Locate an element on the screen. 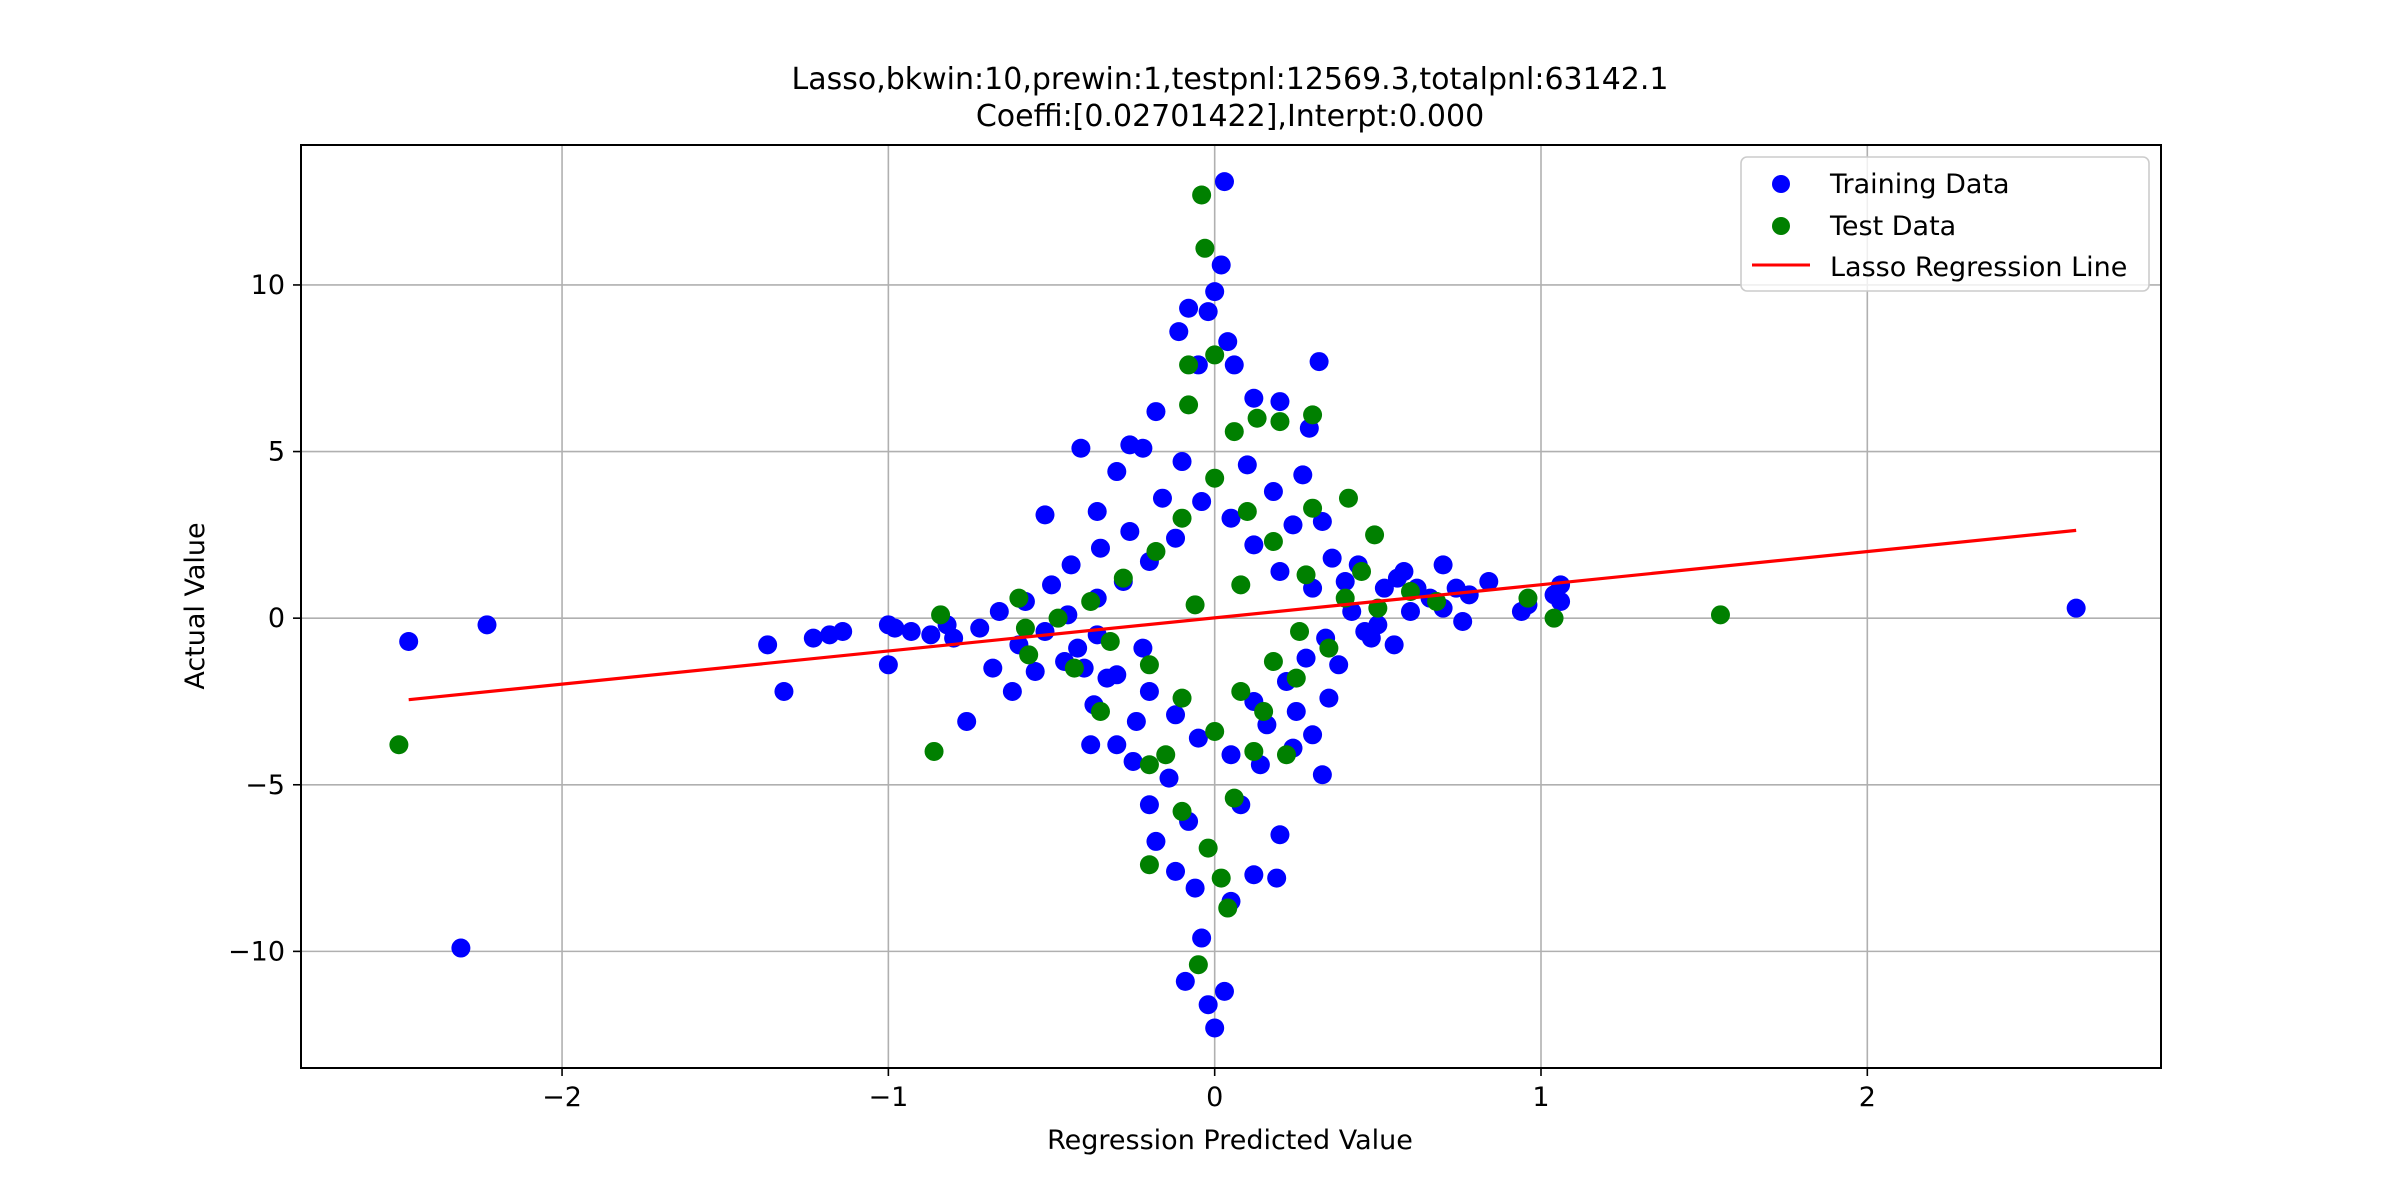 The width and height of the screenshot is (2392, 1196). legend-test-marker is located at coordinates (1781, 226).